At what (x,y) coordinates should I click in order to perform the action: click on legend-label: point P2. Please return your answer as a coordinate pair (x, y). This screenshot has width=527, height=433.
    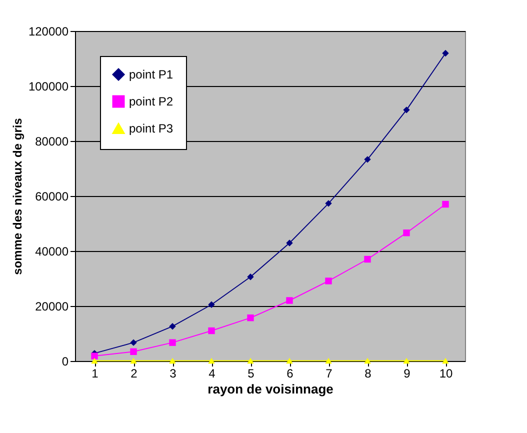
    Looking at the image, I should click on (151, 101).